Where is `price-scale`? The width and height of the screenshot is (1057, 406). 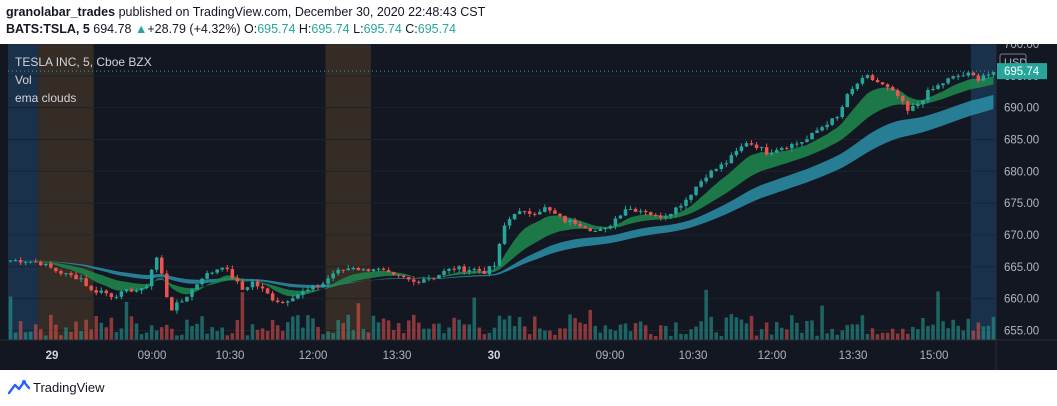
price-scale is located at coordinates (1026, 207).